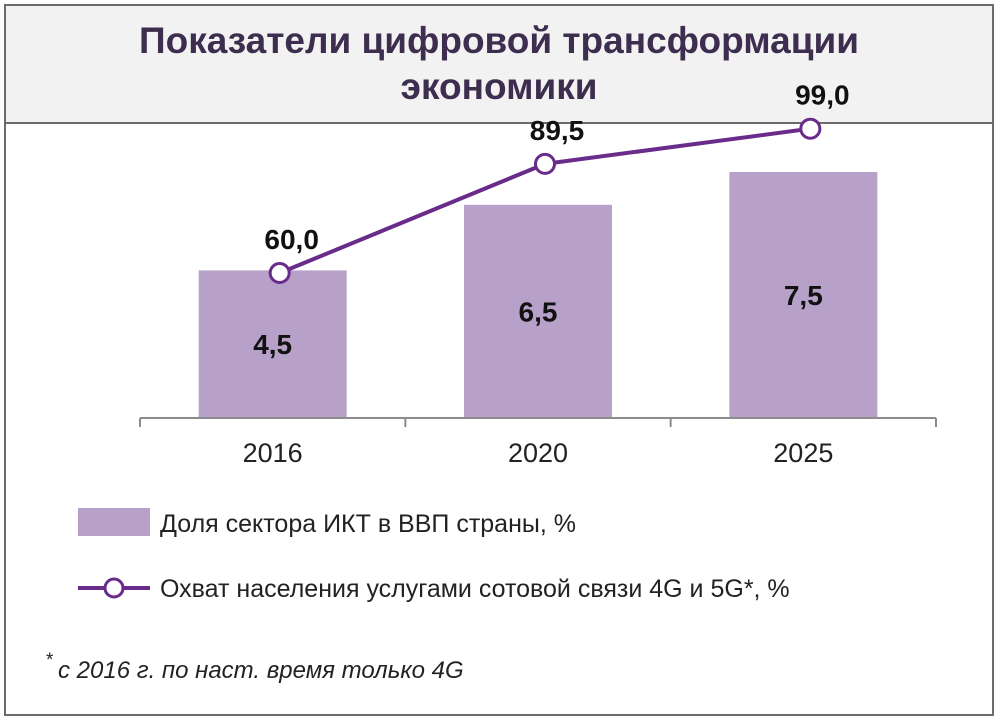  Describe the element at coordinates (822, 95) in the screenshot. I see `line-value-label: 99,0` at that location.